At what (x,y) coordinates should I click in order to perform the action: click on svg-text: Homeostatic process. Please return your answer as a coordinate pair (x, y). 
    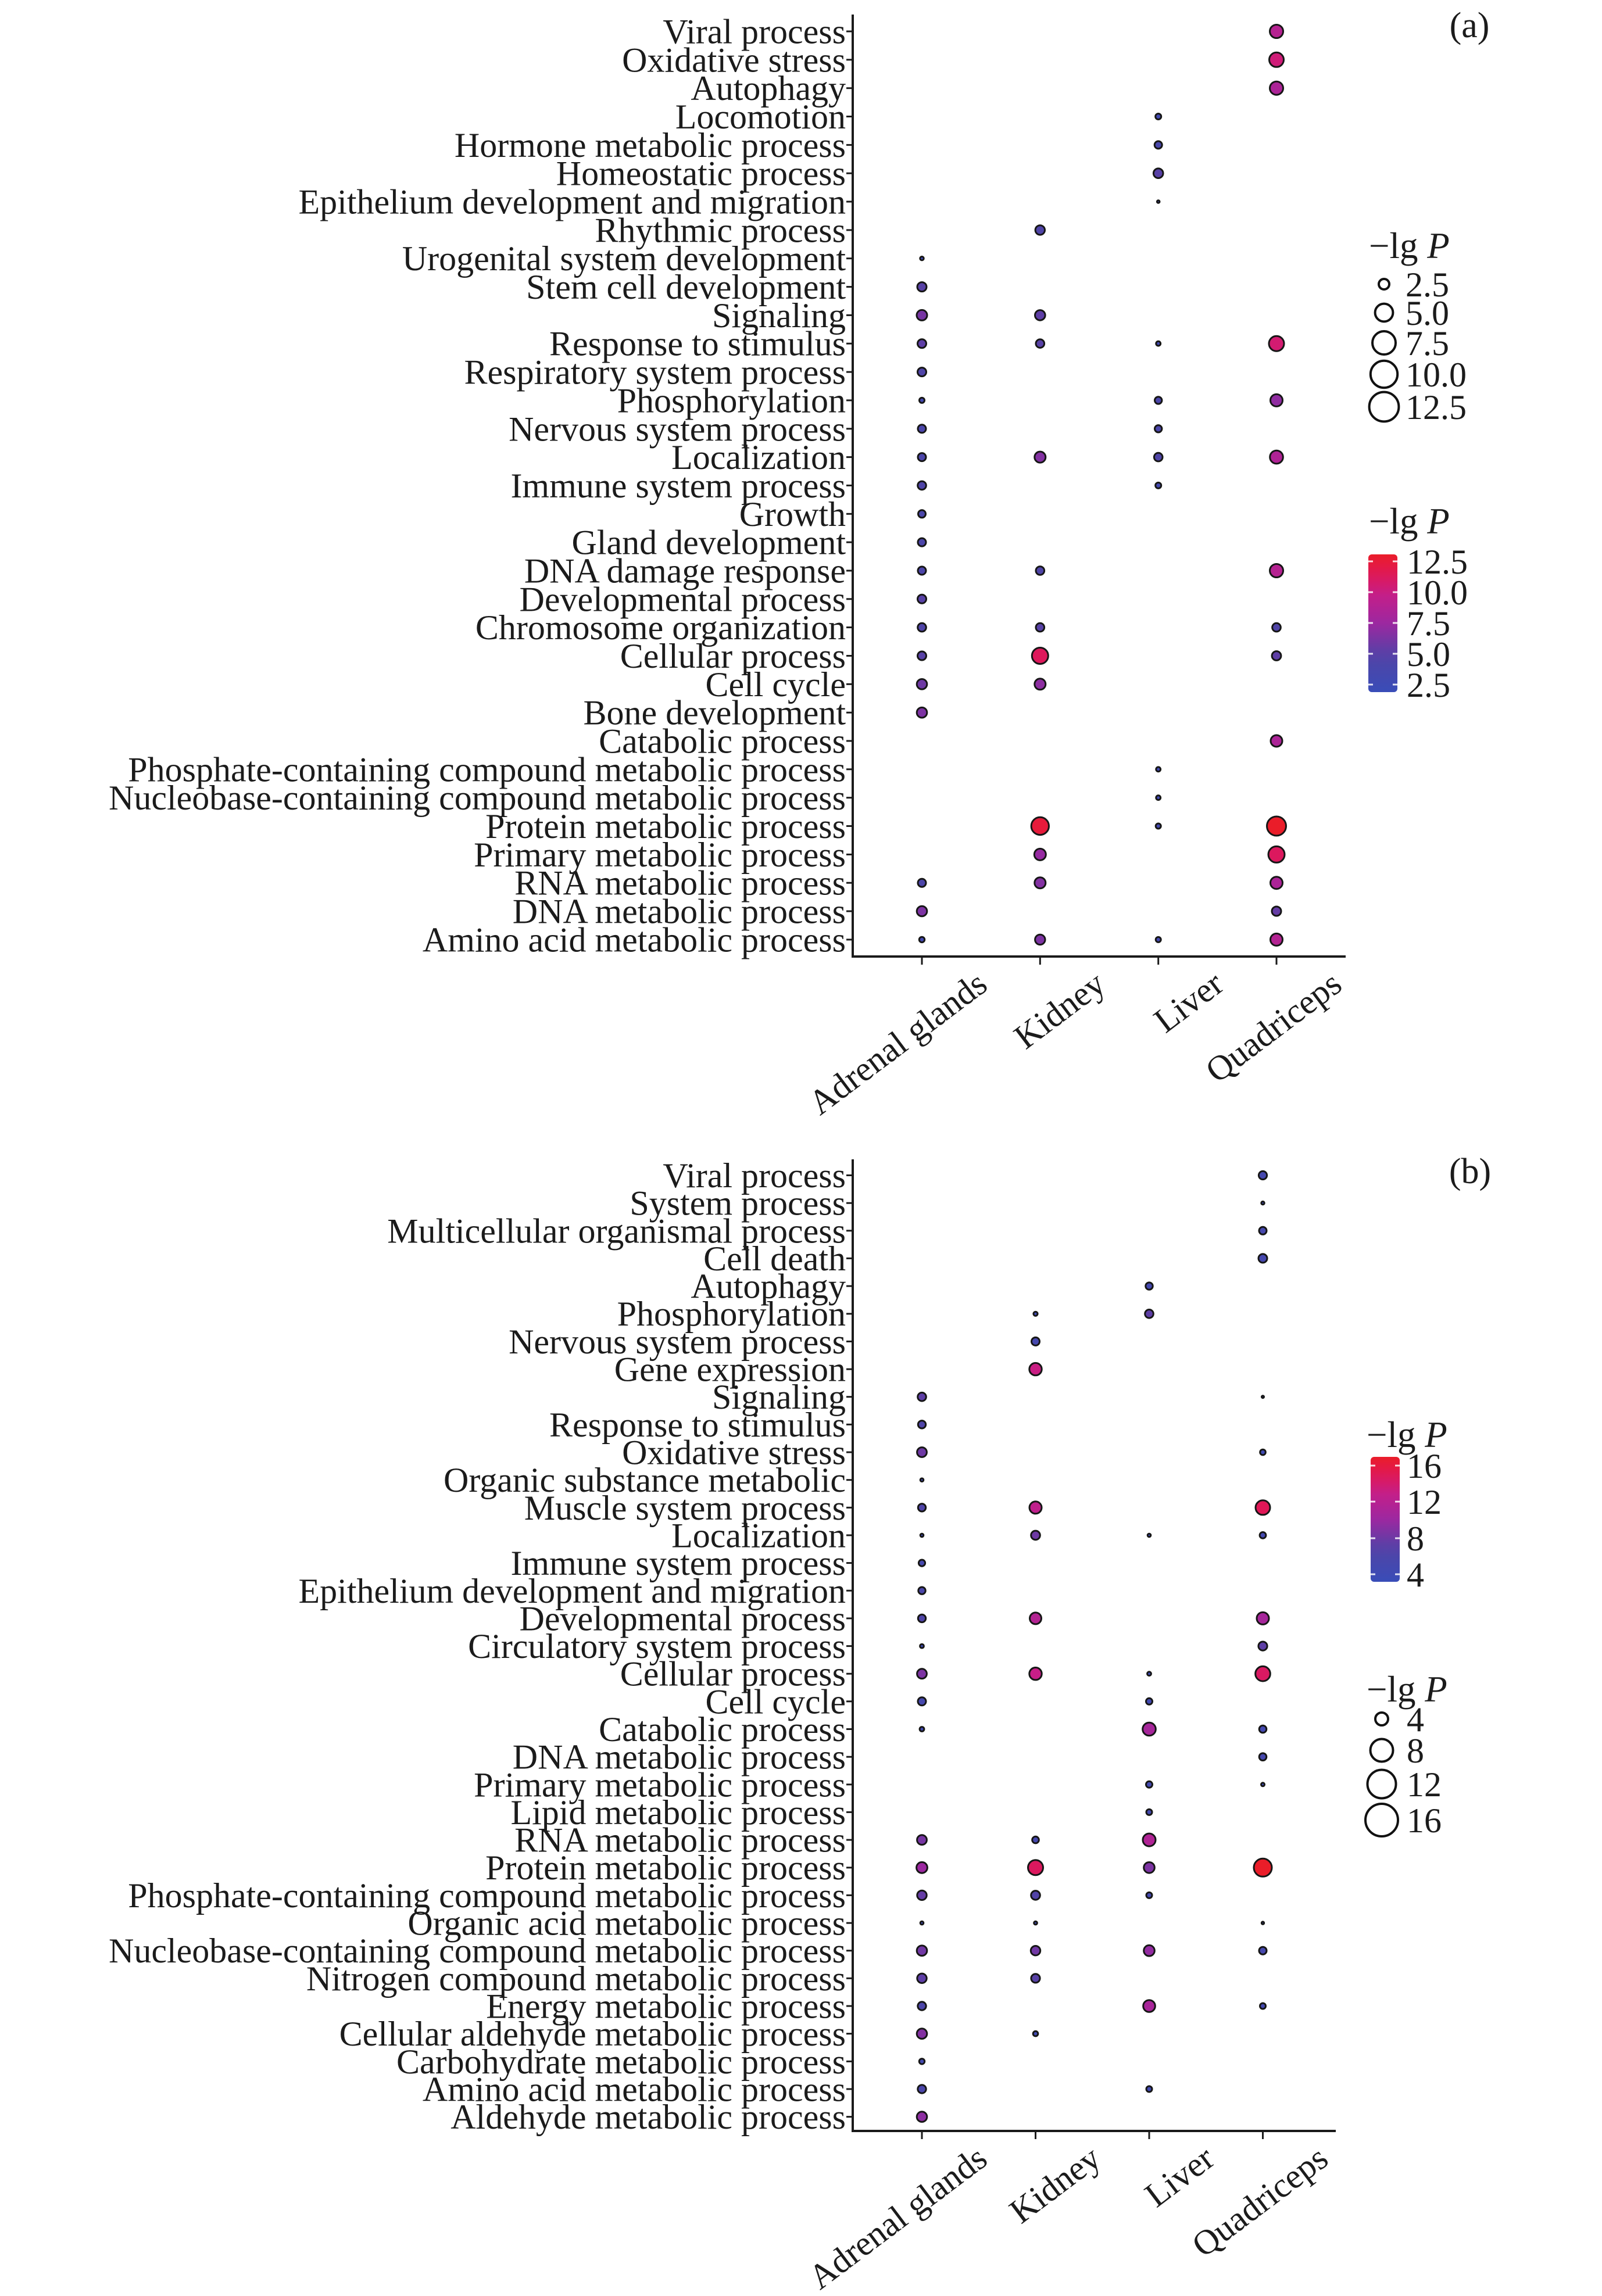
    Looking at the image, I should click on (701, 174).